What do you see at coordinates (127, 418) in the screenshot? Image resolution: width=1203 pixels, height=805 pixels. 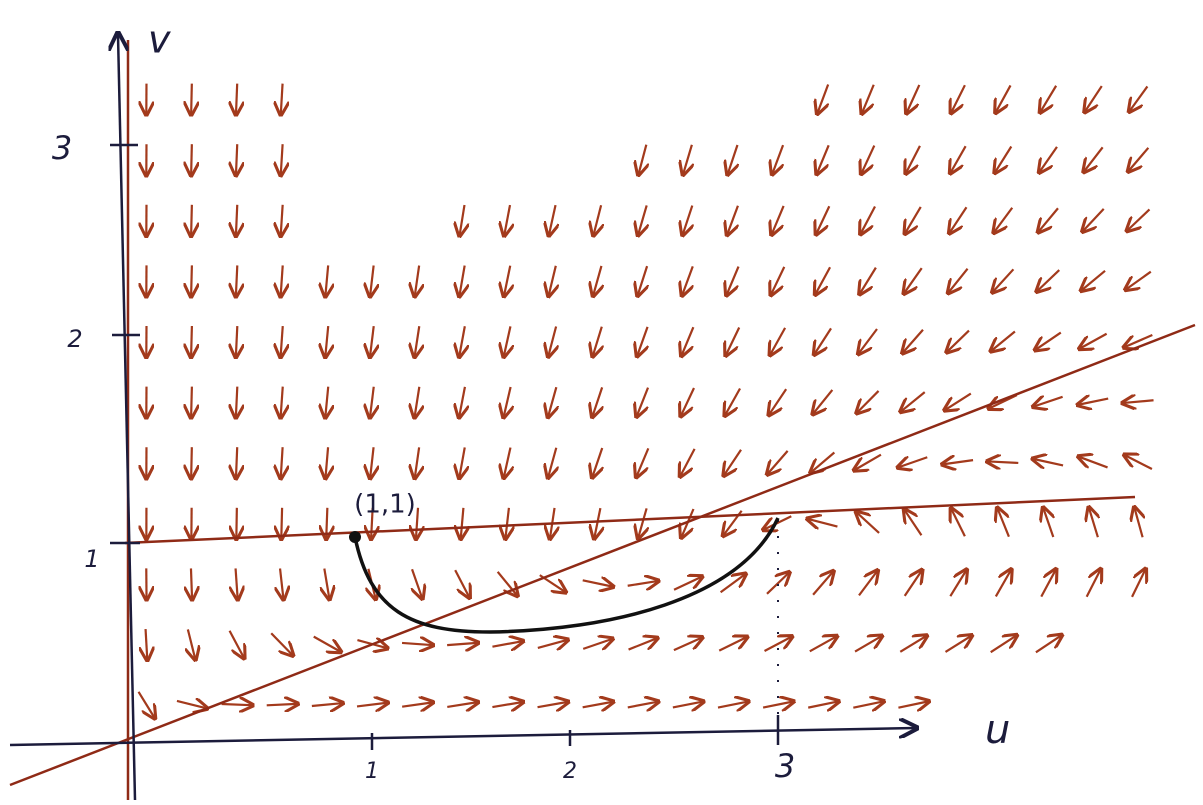 I see `v-axis` at bounding box center [127, 418].